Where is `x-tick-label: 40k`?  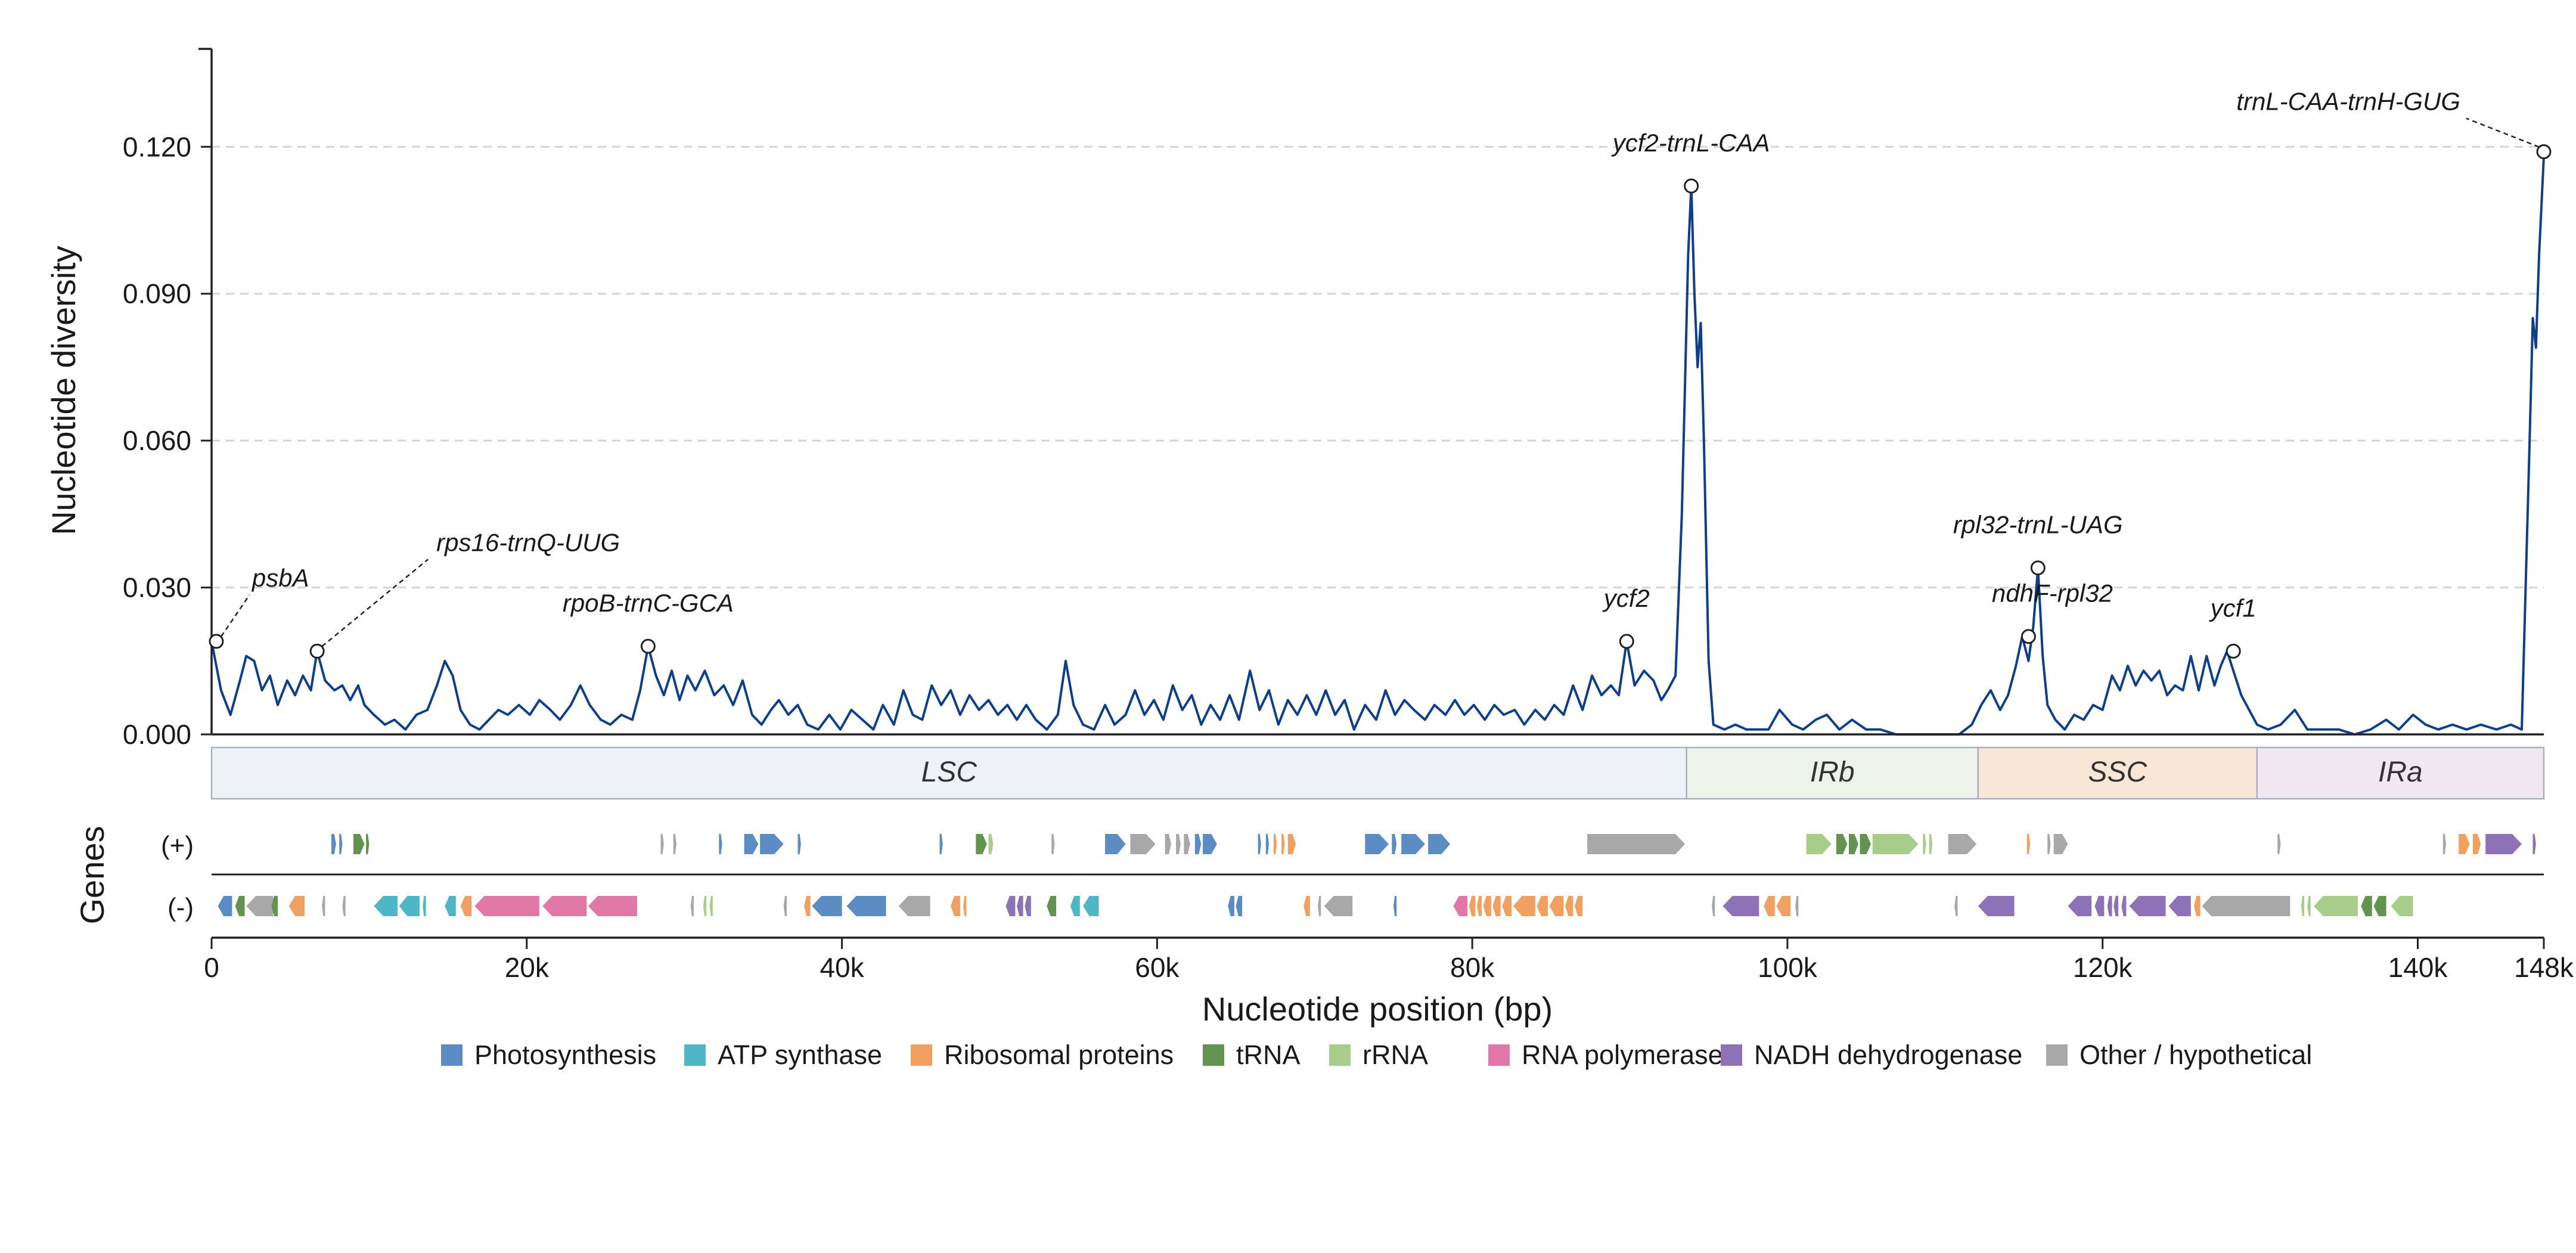
x-tick-label: 40k is located at coordinates (842, 967).